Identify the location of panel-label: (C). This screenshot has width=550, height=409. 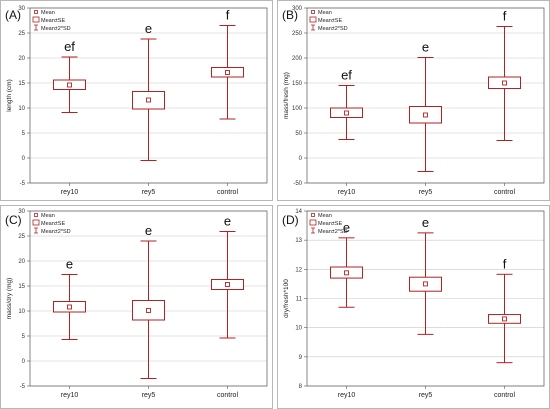
(13, 220).